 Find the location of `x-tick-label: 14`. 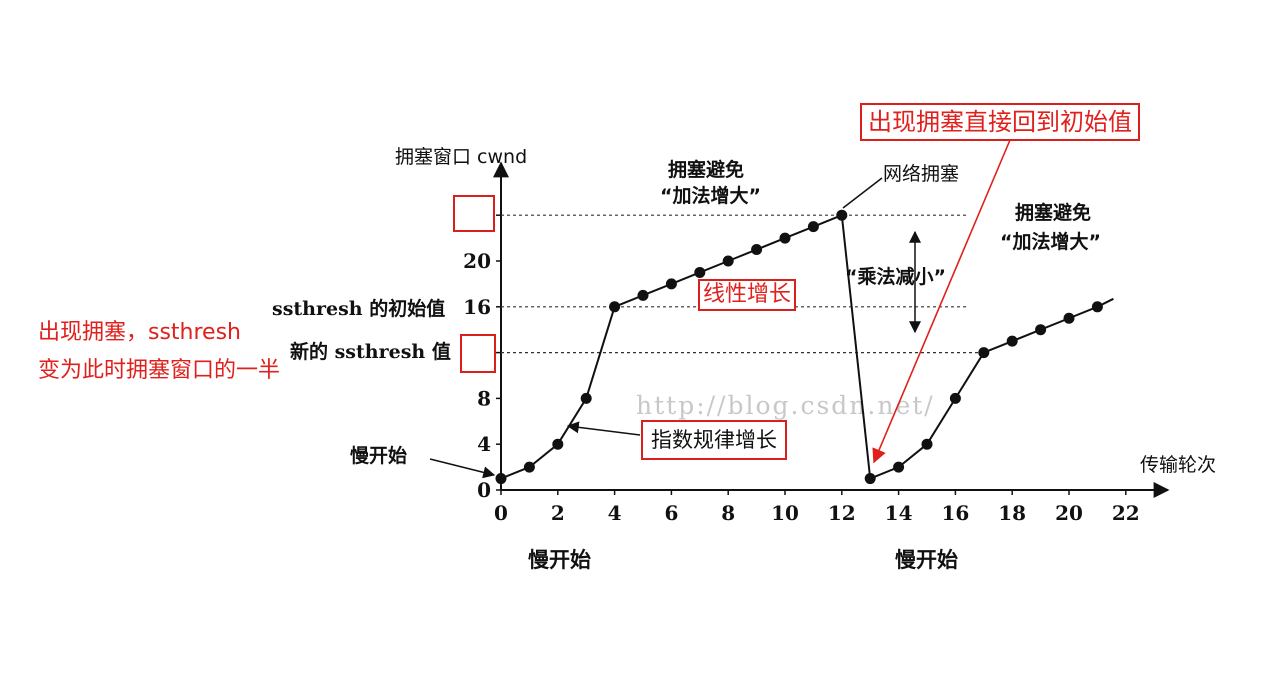

x-tick-label: 14 is located at coordinates (899, 513).